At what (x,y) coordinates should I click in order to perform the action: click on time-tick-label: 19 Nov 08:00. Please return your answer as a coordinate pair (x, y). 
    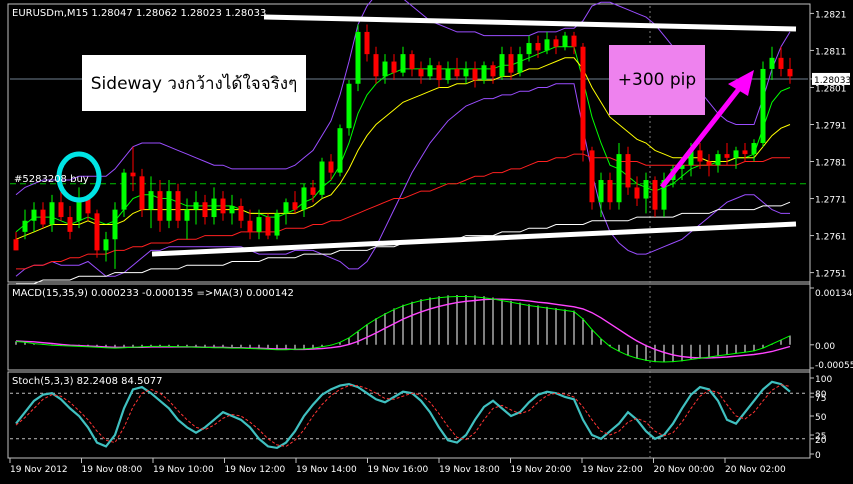
    Looking at the image, I should click on (112, 470).